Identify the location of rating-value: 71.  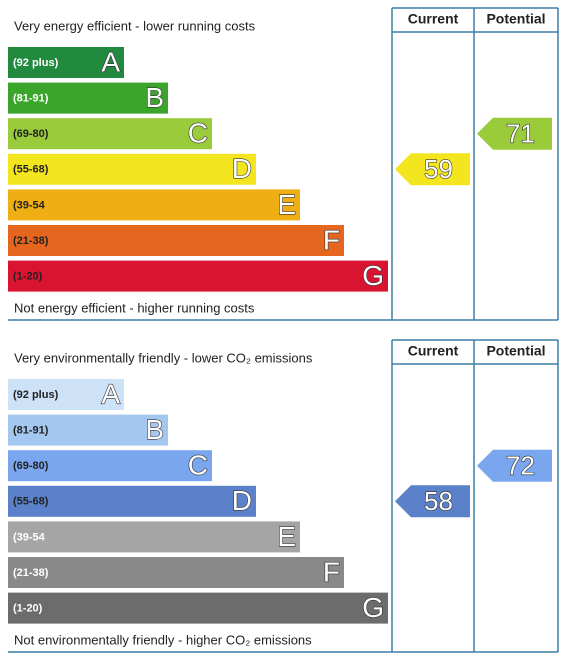
(520, 134).